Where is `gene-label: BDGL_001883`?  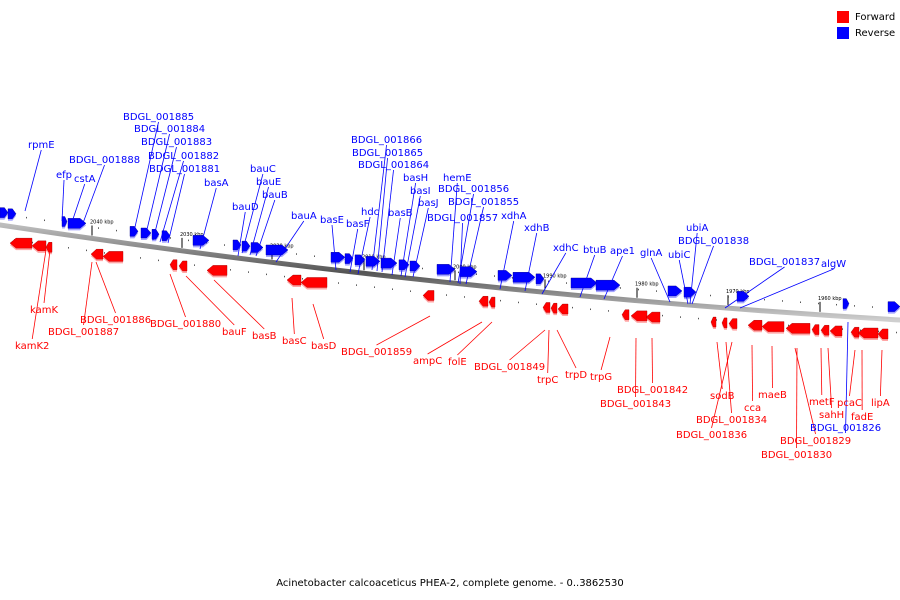
gene-label: BDGL_001883 is located at coordinates (176, 142).